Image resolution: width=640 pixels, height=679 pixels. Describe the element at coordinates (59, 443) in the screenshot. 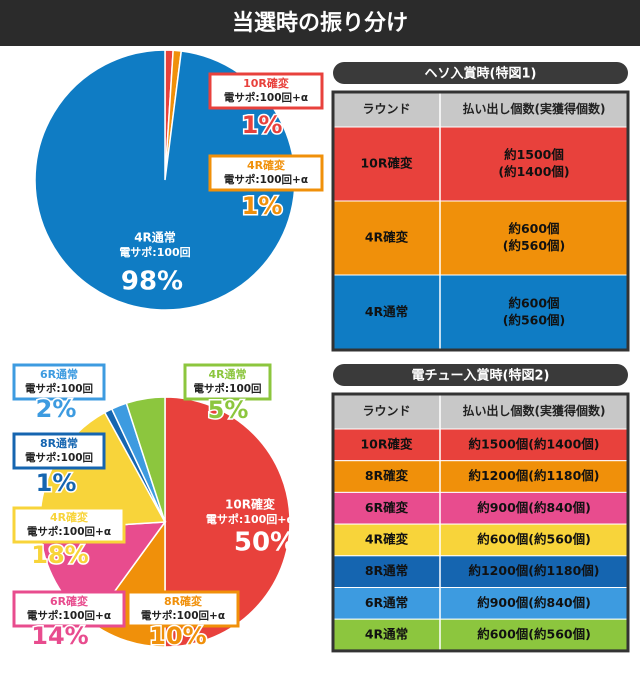

I see `slice-label: 8R通常` at that location.